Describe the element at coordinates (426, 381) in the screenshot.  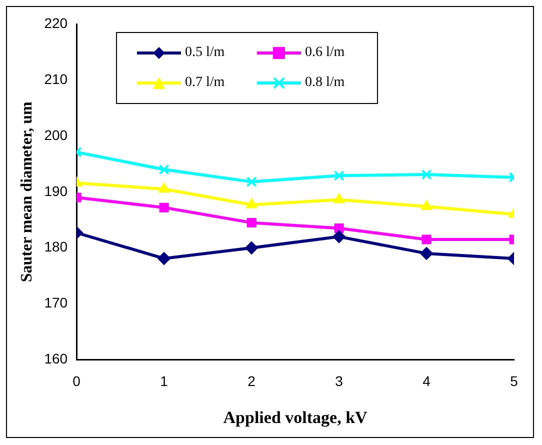
I see `x-tick-label: 4` at that location.